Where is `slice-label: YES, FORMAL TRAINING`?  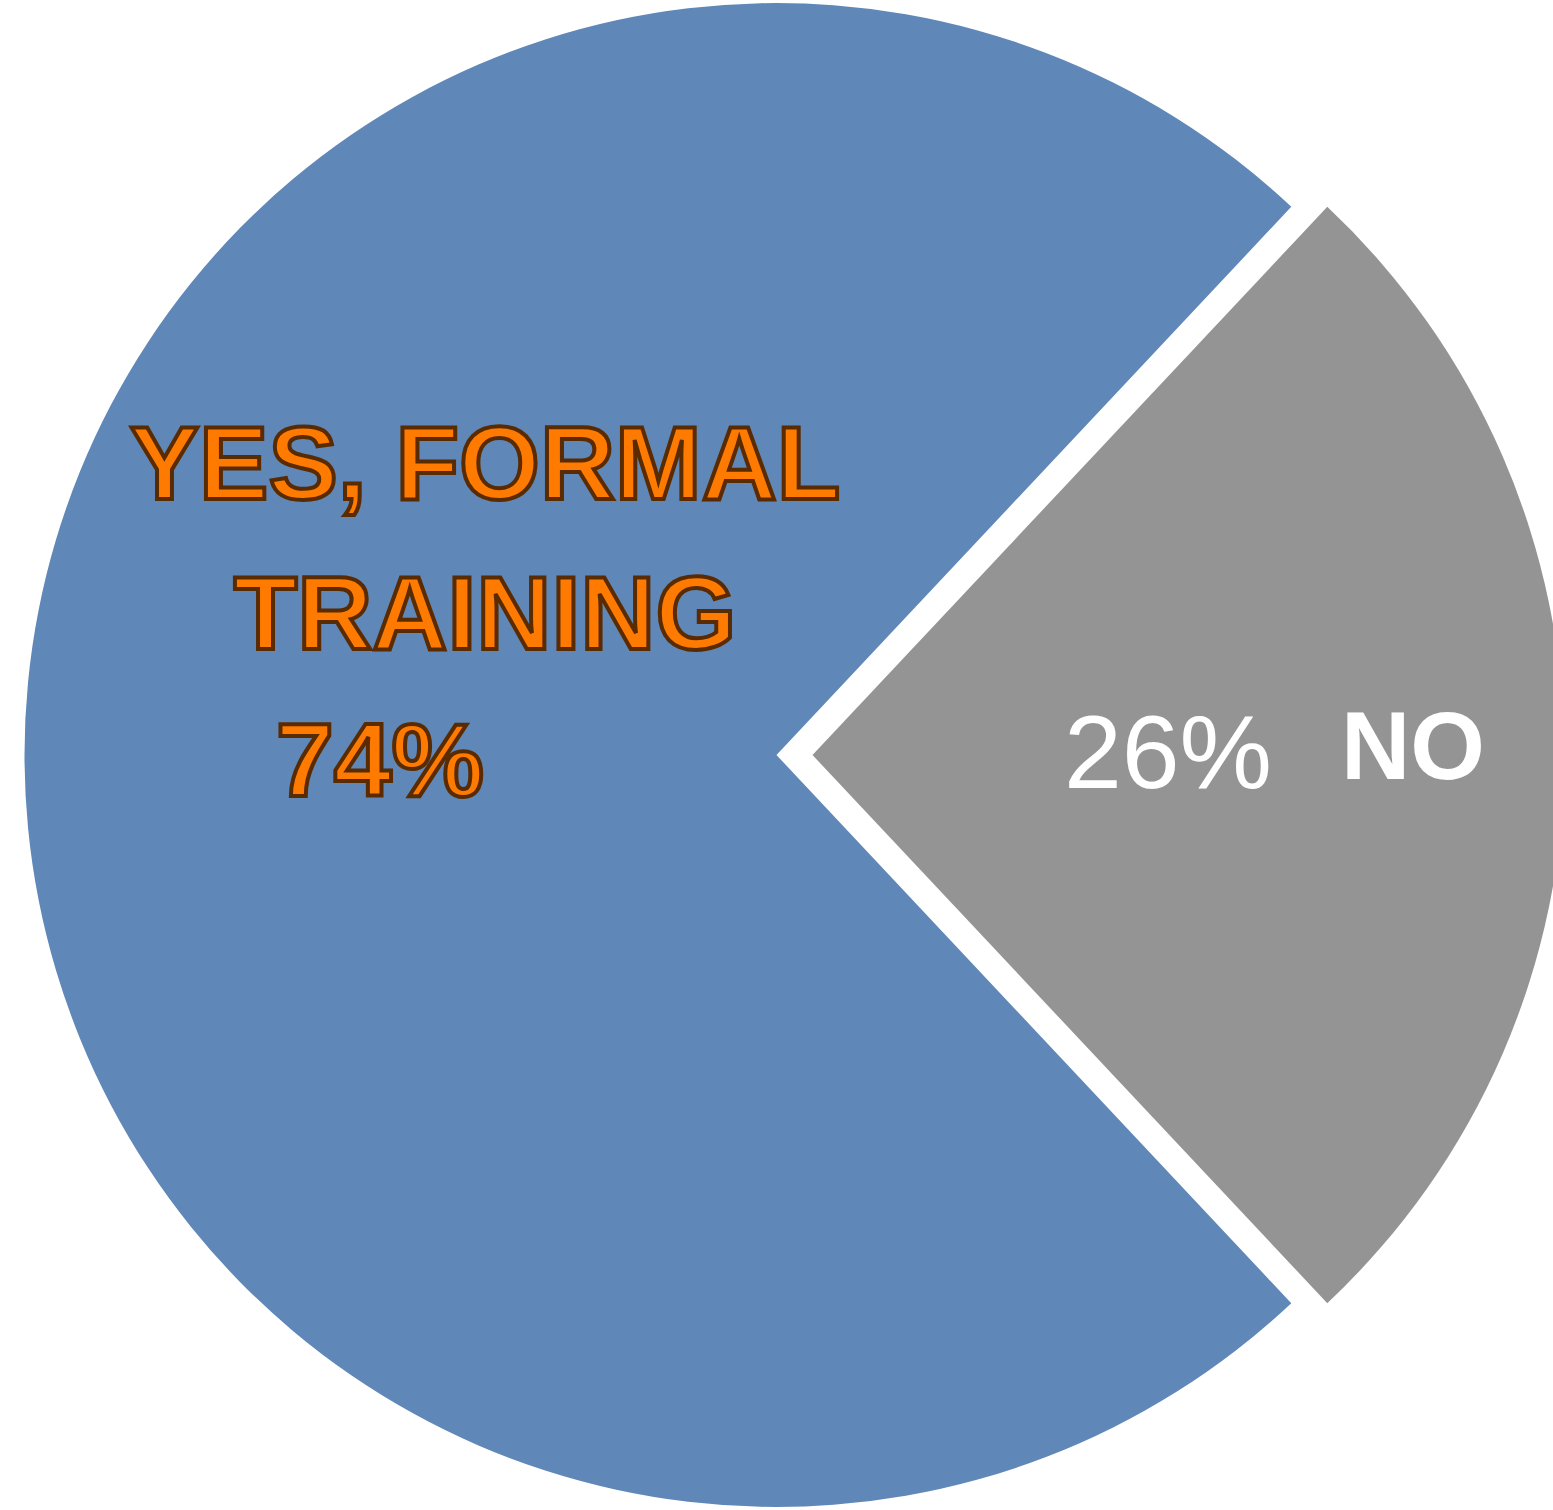 slice-label: YES, FORMAL TRAINING is located at coordinates (485, 538).